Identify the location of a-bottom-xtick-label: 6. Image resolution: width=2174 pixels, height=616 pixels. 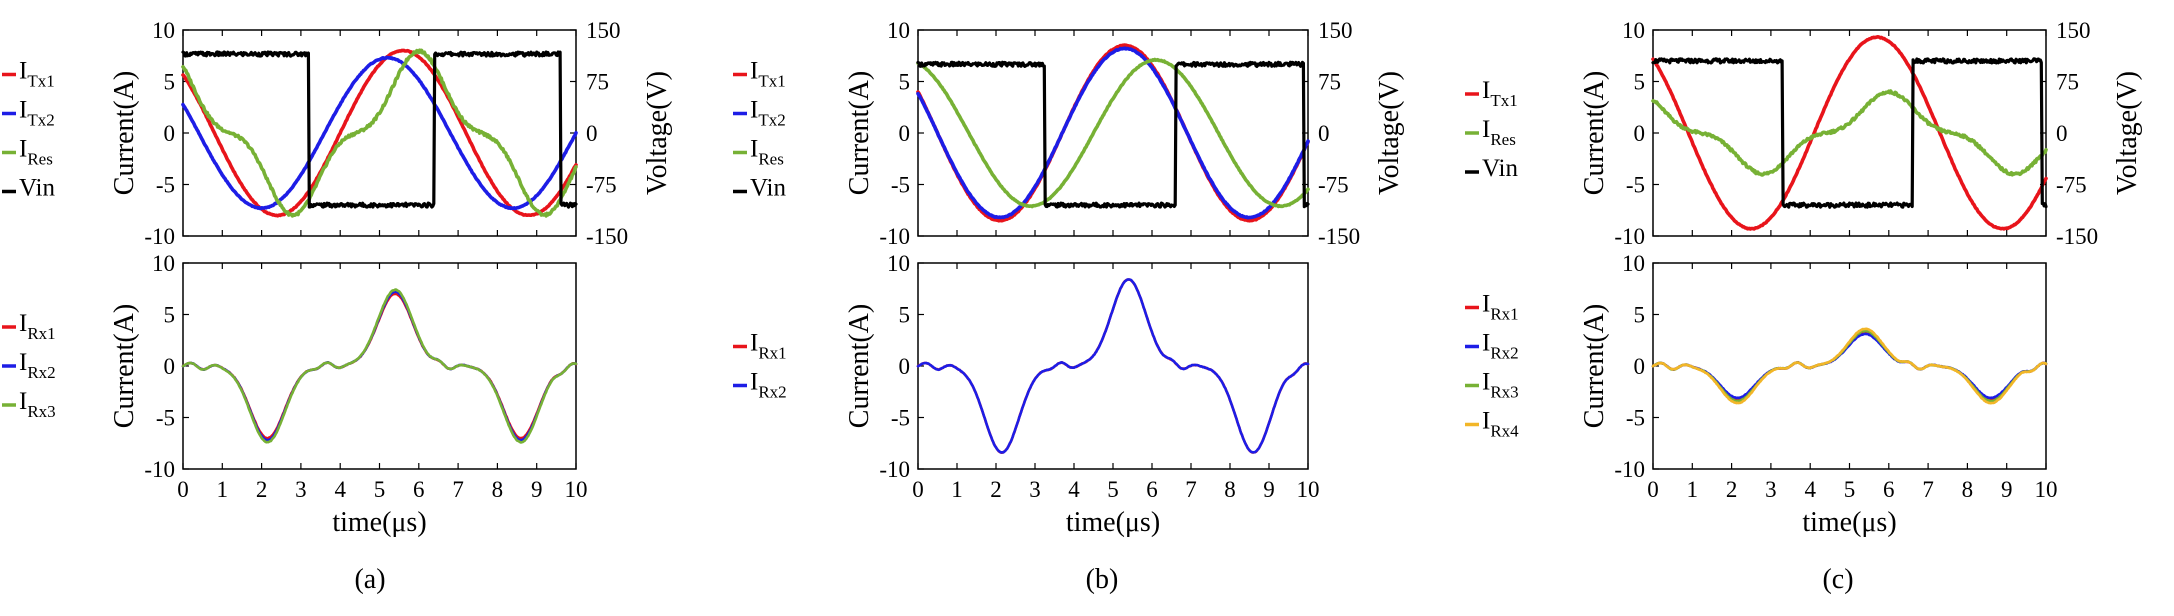
(419, 489).